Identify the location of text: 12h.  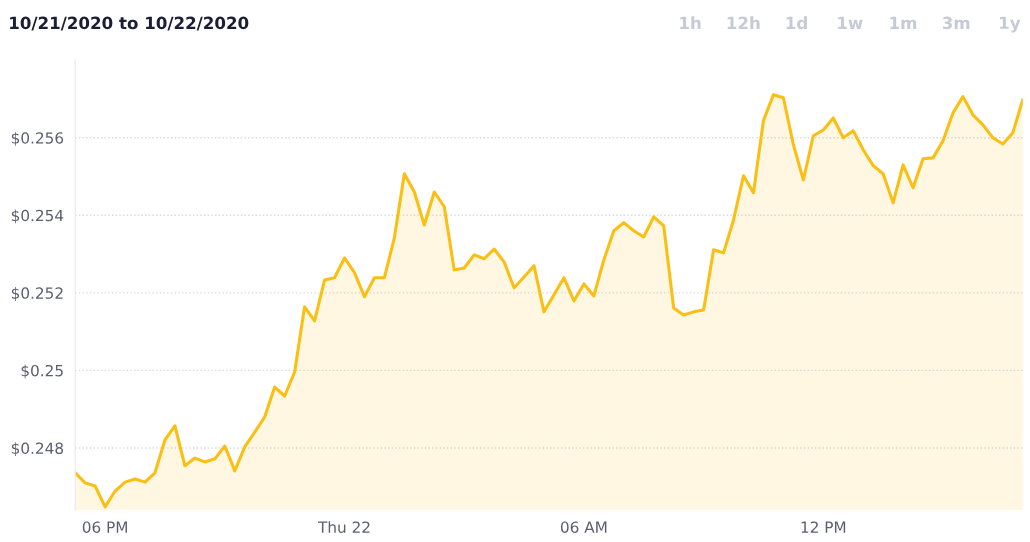
(743, 22).